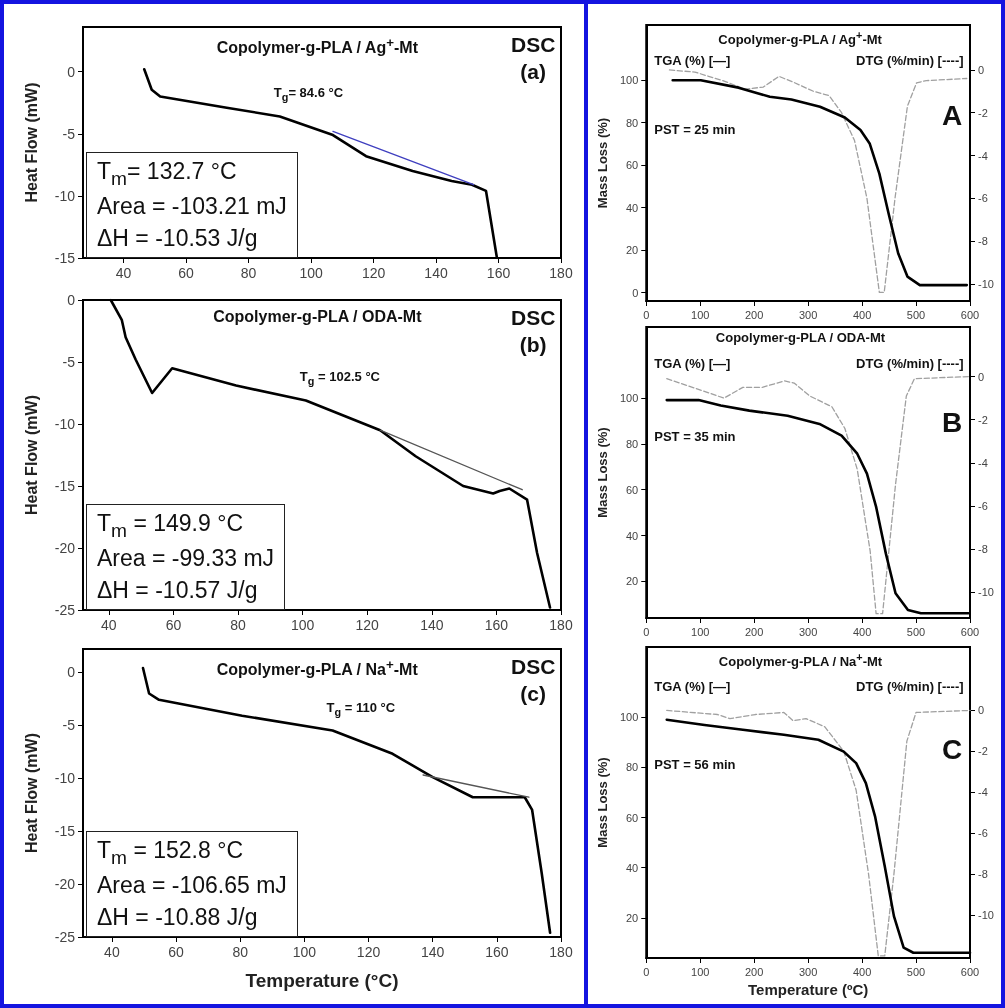 The image size is (1005, 1008). I want to click on chart-title: Copolymer-g-PLA / ODA-Mt, so click(317, 317).